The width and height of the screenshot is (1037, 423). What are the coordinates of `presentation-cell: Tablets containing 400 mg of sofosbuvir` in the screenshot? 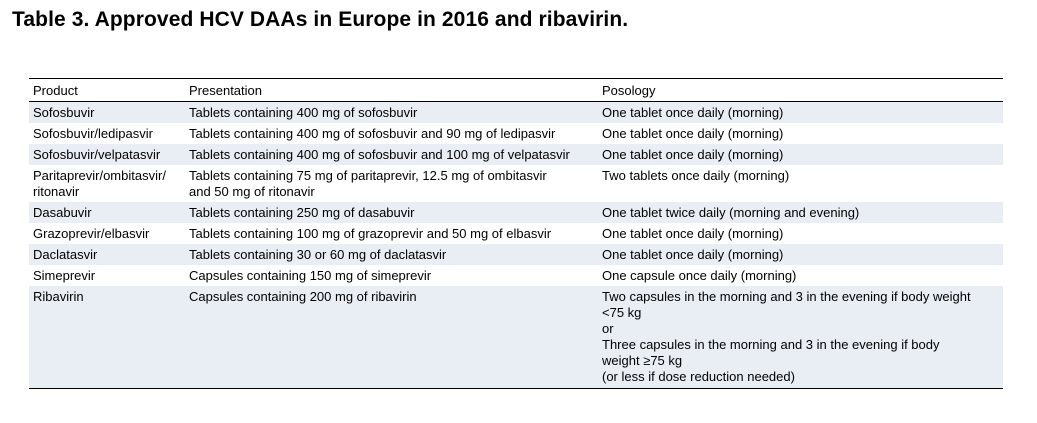 It's located at (391, 113).